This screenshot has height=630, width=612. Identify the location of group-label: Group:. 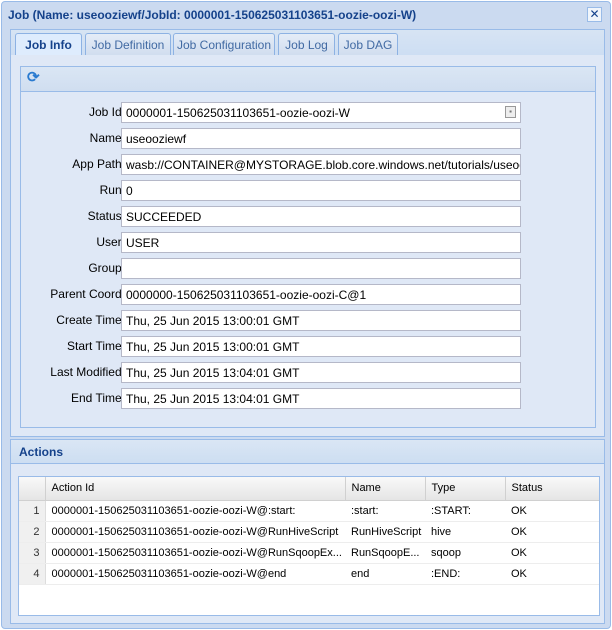
(106, 268).